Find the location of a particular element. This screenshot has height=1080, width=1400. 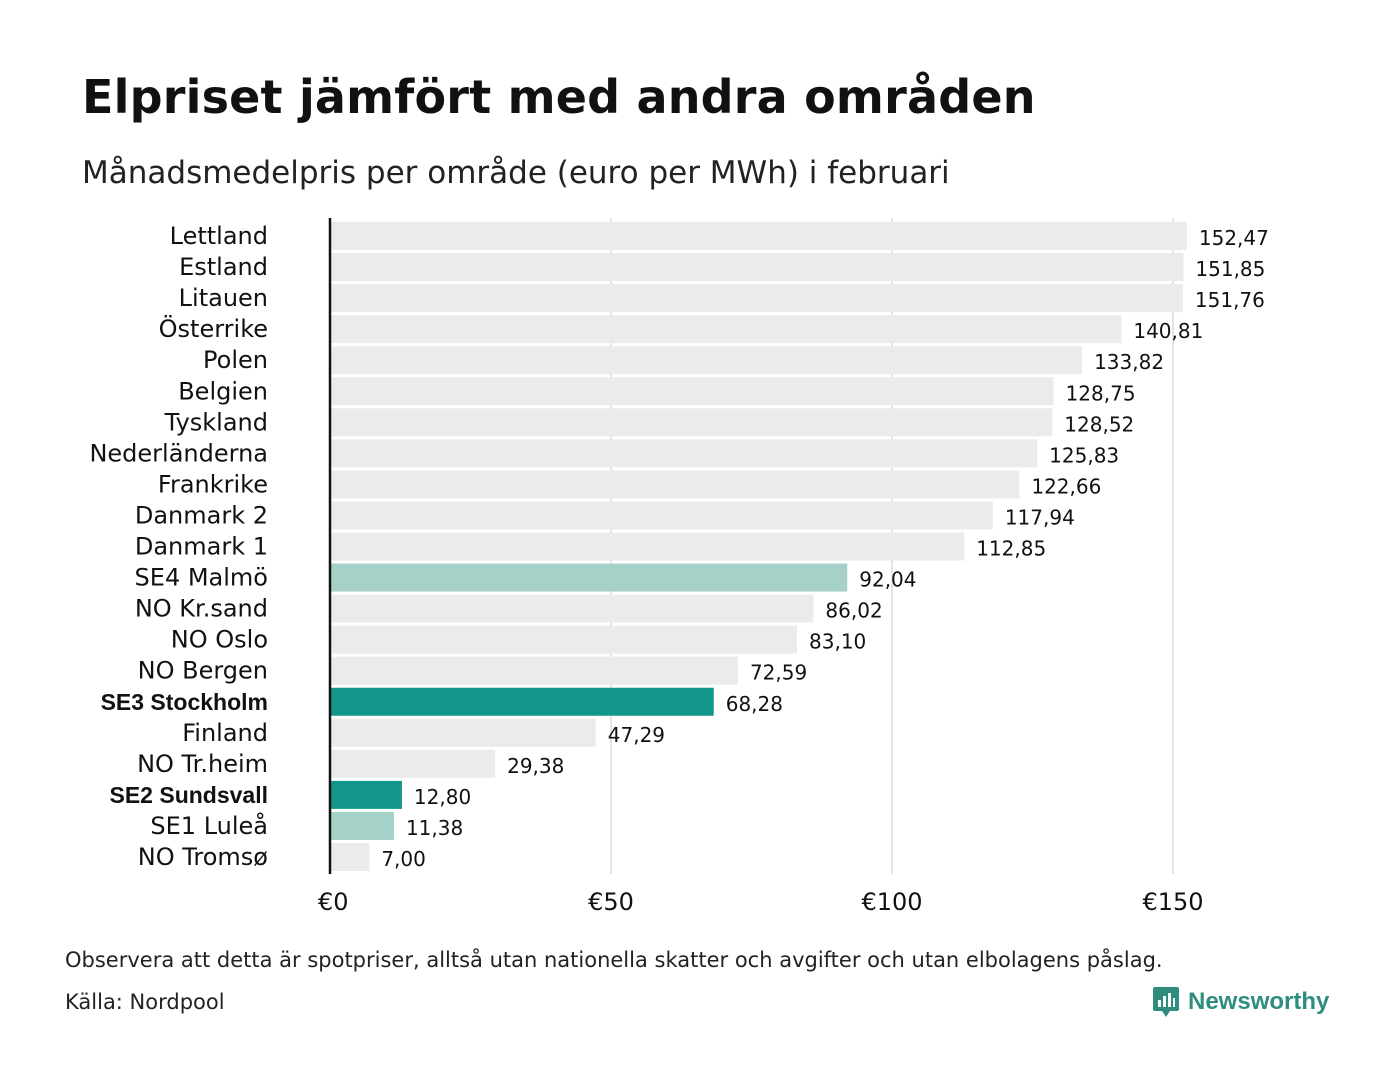

category-label-nederlanderna: Nederländerna is located at coordinates (178, 453).